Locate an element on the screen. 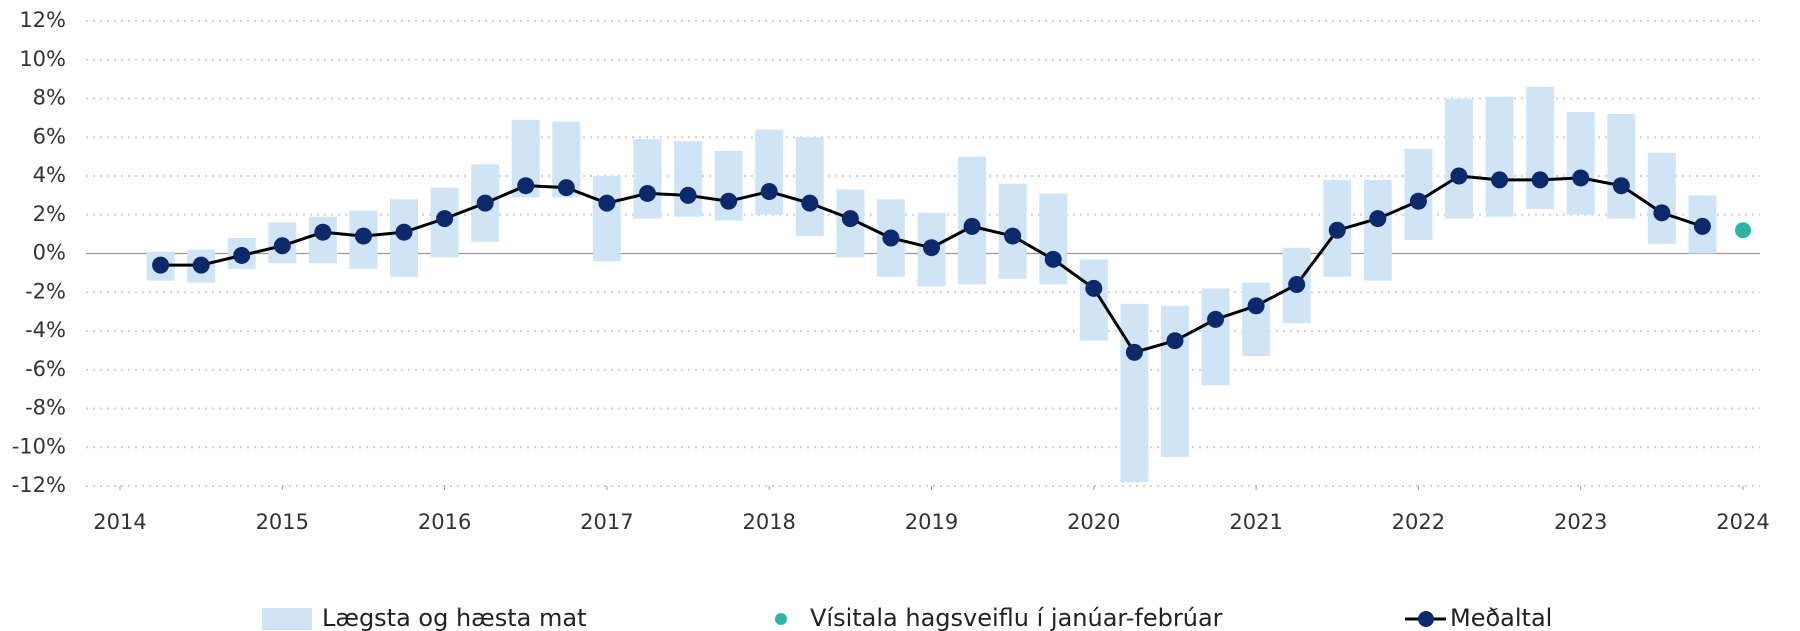  y-tick-label: -4% is located at coordinates (45, 330).